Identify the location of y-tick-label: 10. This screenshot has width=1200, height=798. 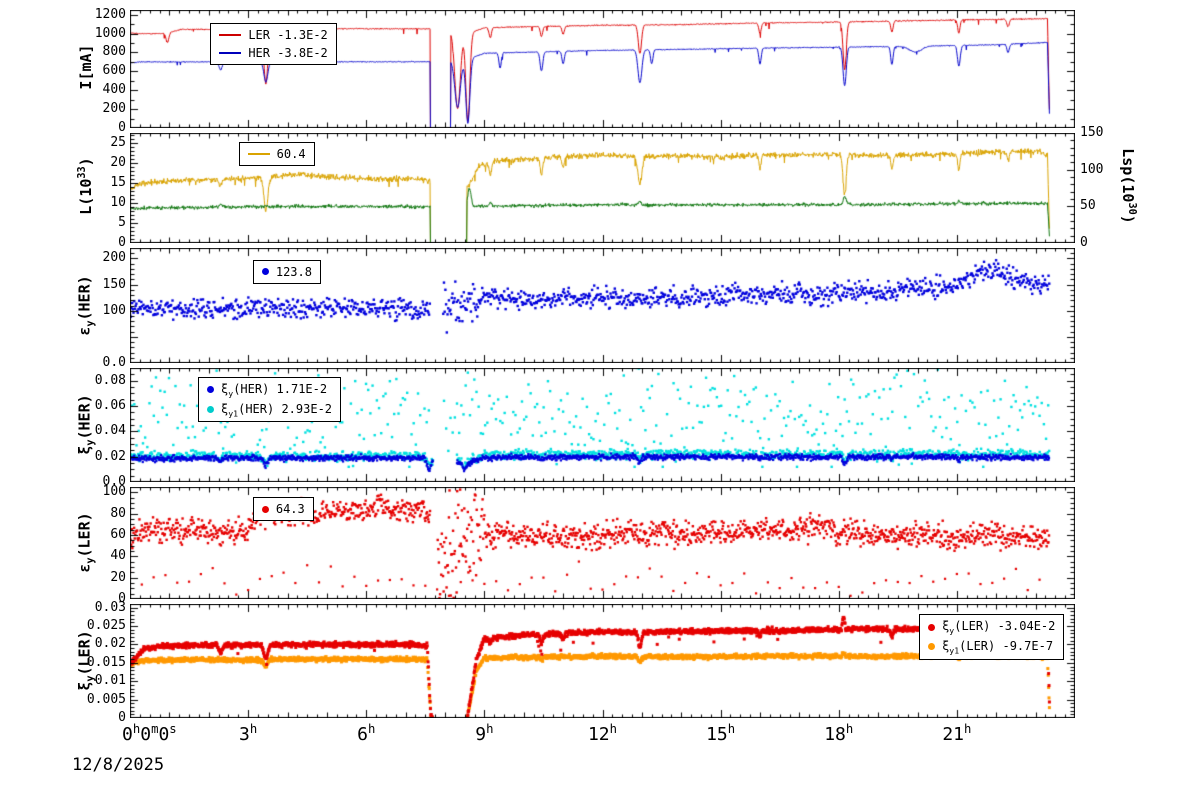
(118, 202).